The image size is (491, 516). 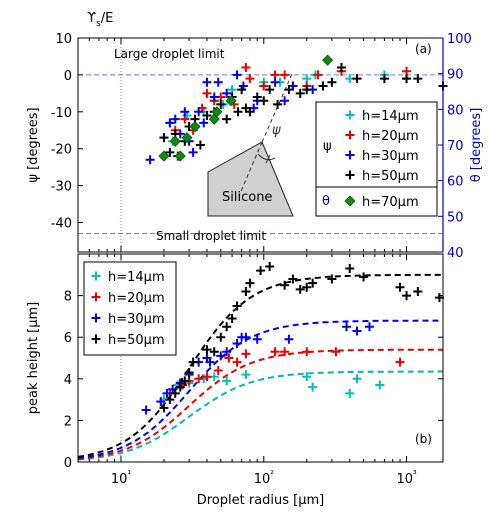 I want to click on panel-a-ytick-label: -10, so click(x=61, y=113).